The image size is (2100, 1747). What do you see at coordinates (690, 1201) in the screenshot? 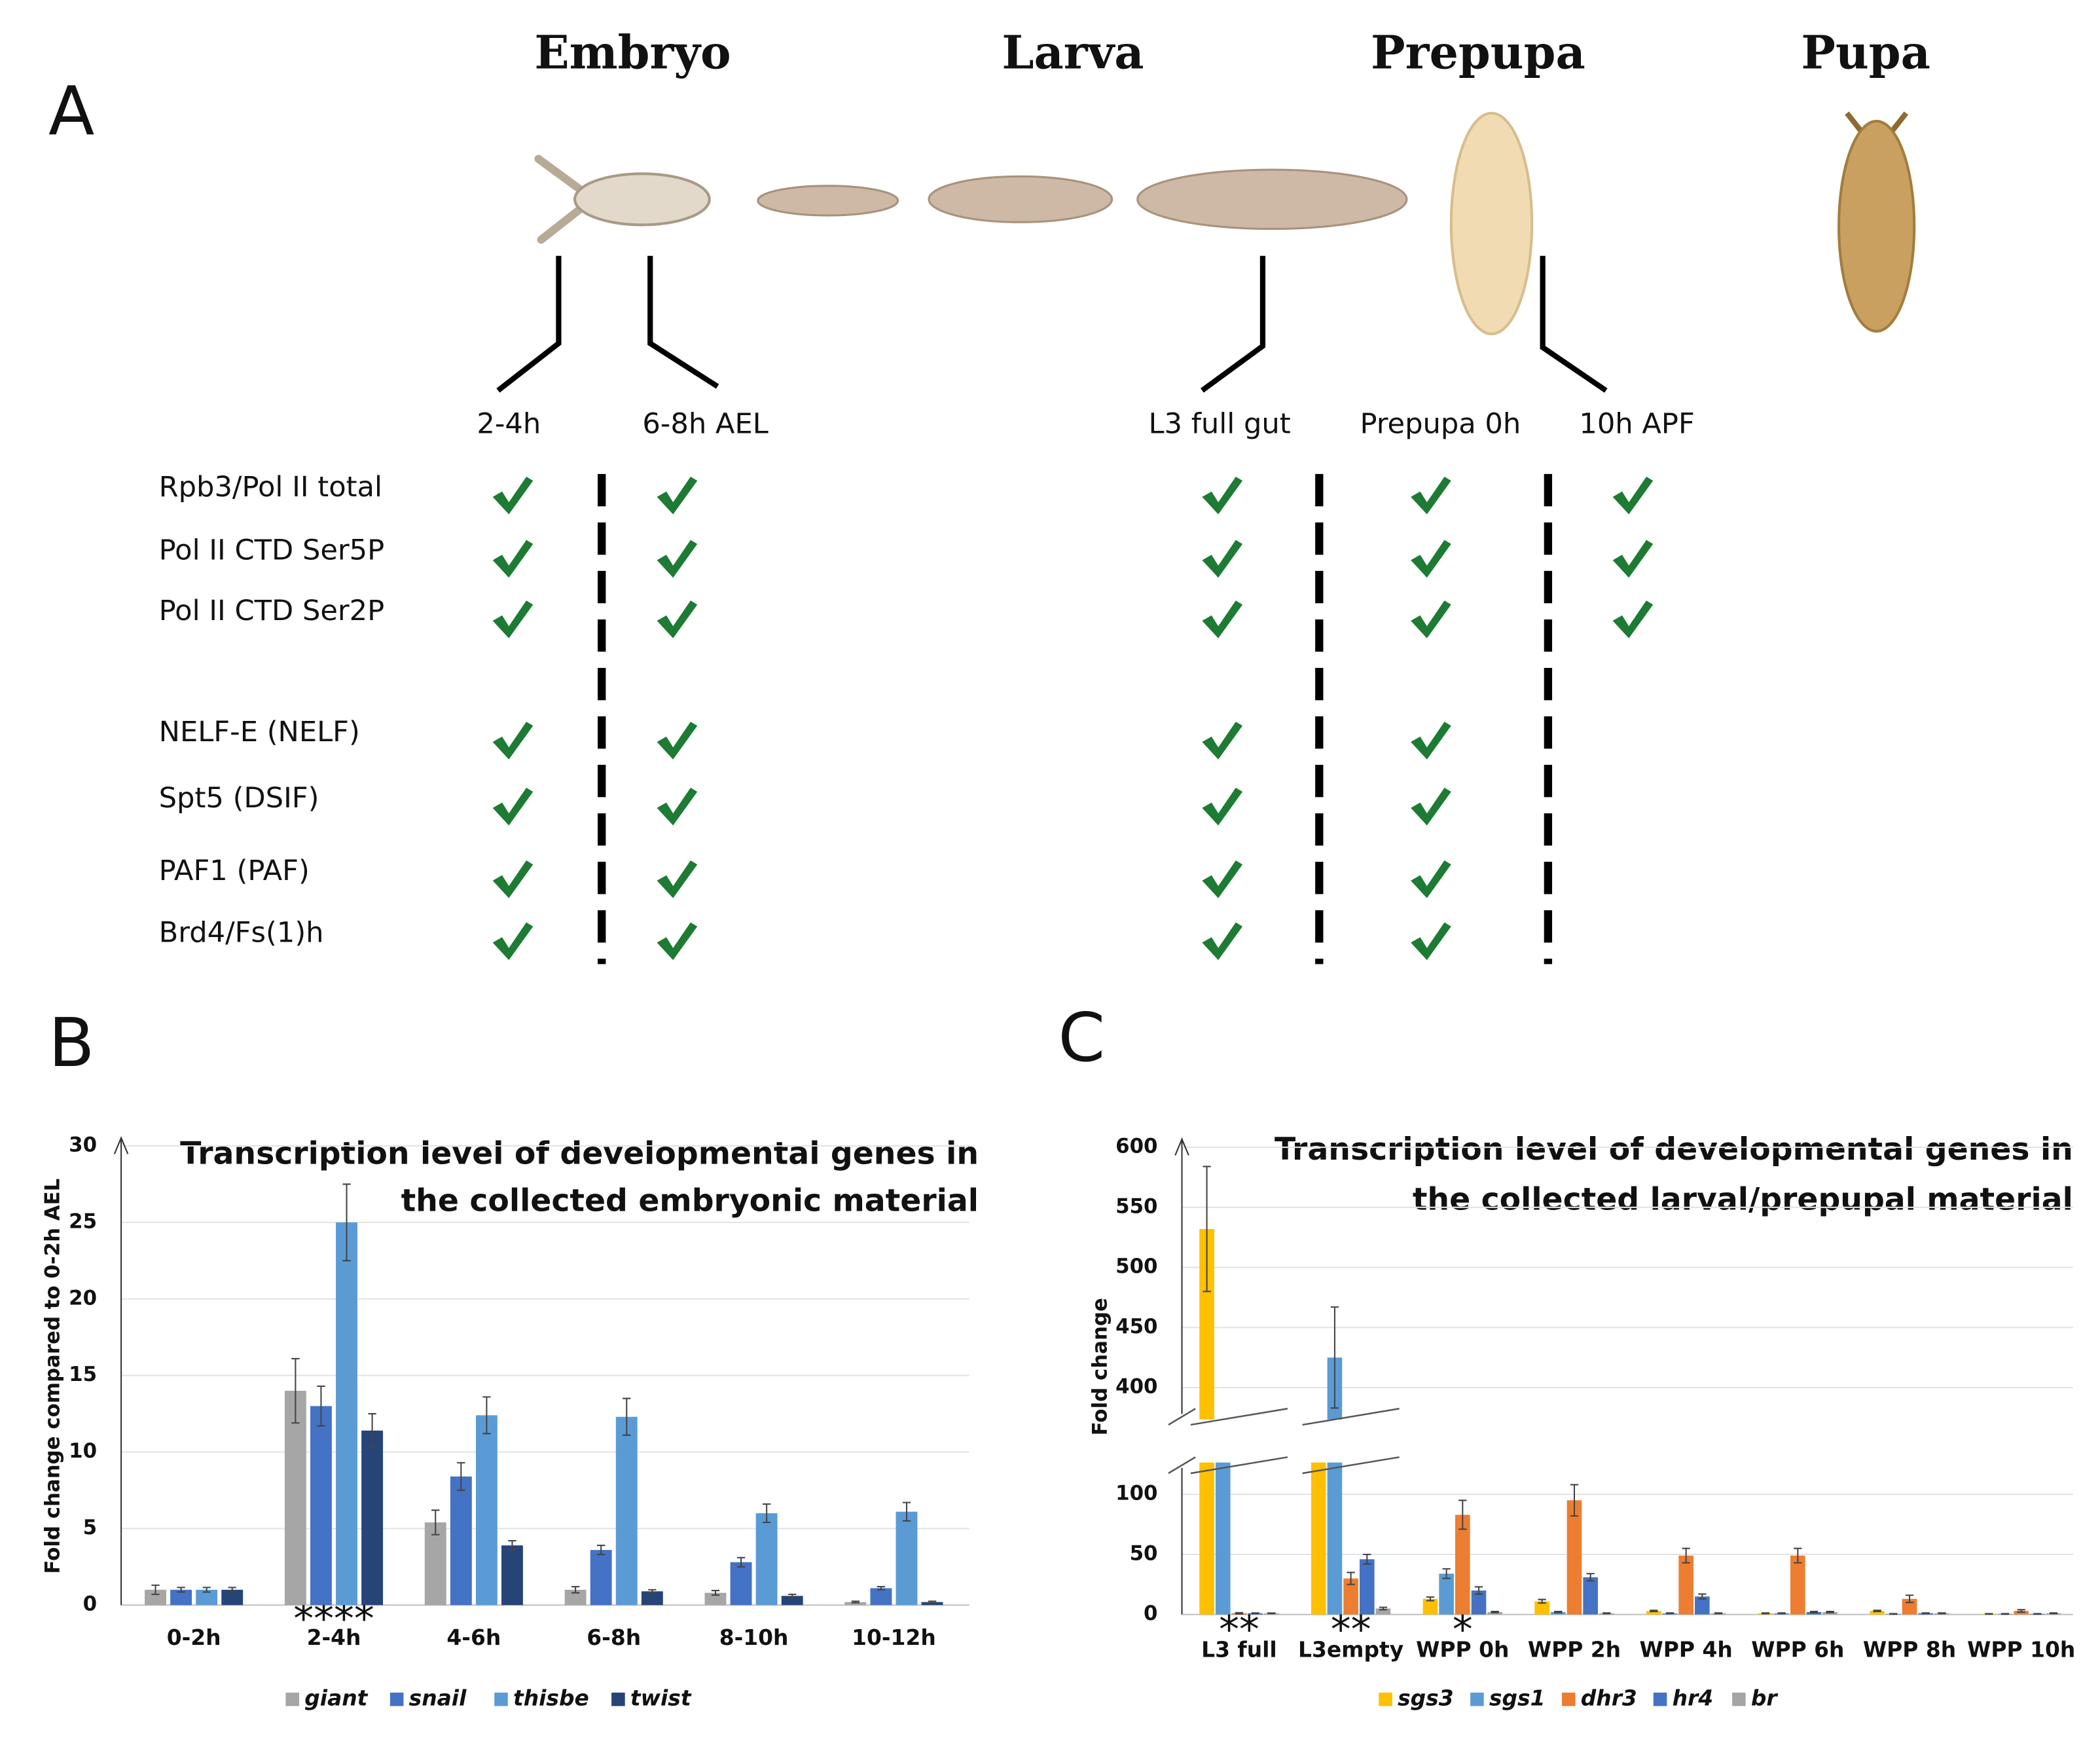
I see `chart-title: the collected embryonic material` at bounding box center [690, 1201].